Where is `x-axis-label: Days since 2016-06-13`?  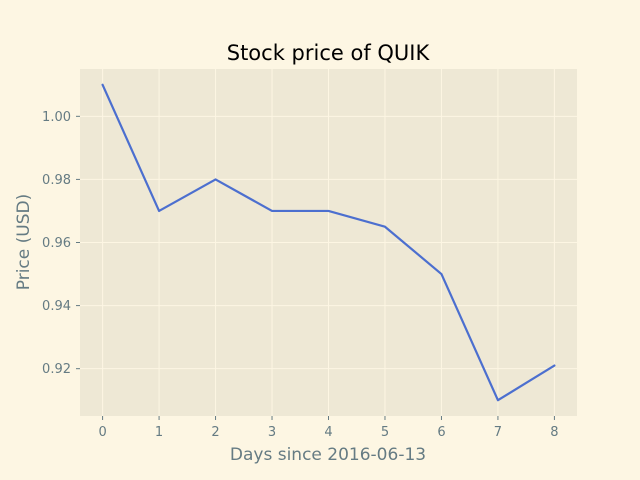 x-axis-label: Days since 2016-06-13 is located at coordinates (328, 455).